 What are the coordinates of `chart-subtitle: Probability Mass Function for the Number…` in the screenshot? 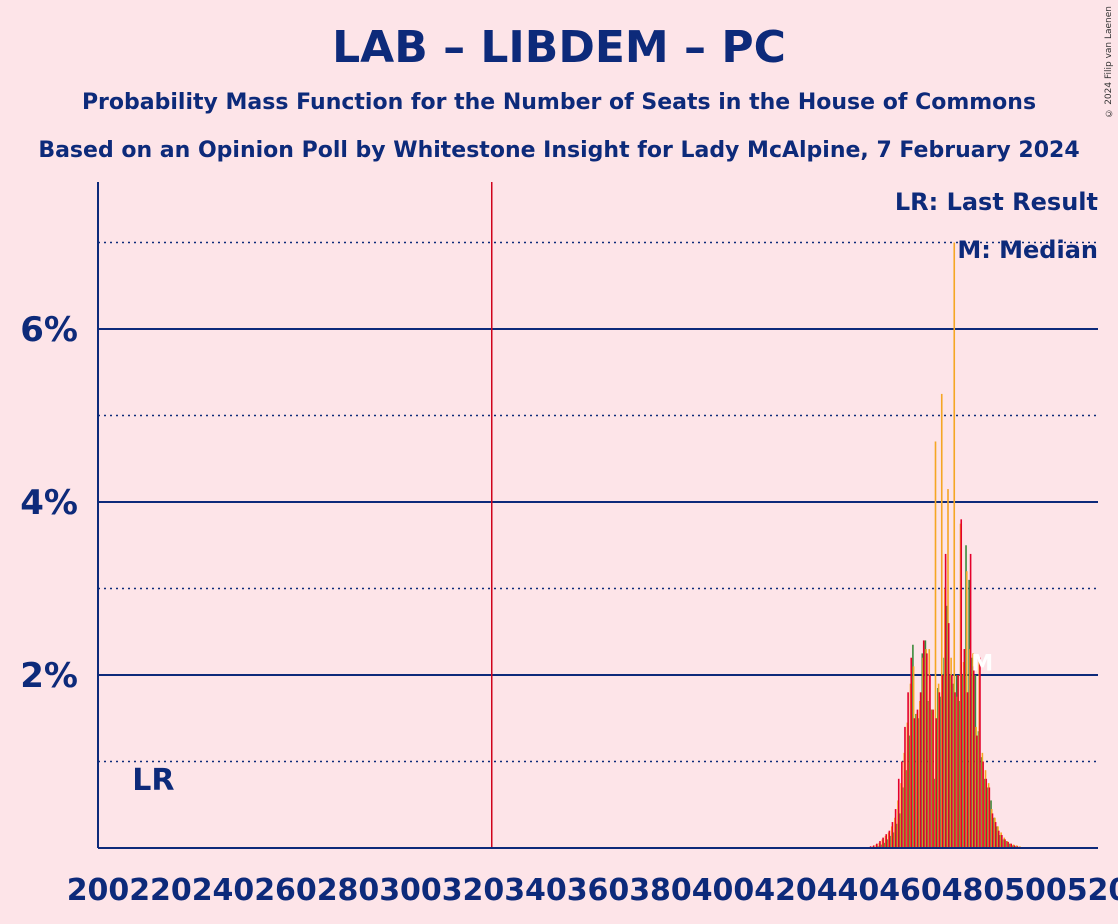 It's located at (559, 102).